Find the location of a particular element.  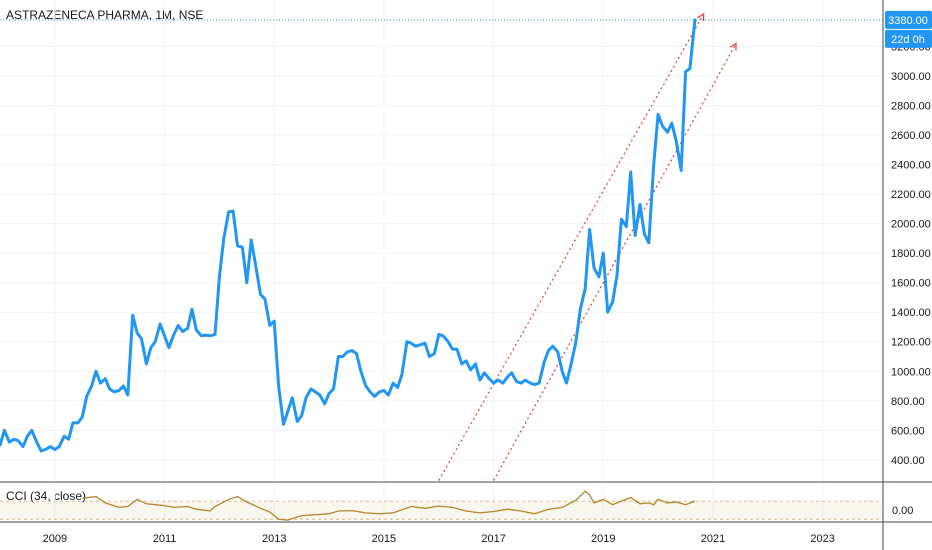

cci-indicator-label: CCI (34, close) is located at coordinates (46, 496).